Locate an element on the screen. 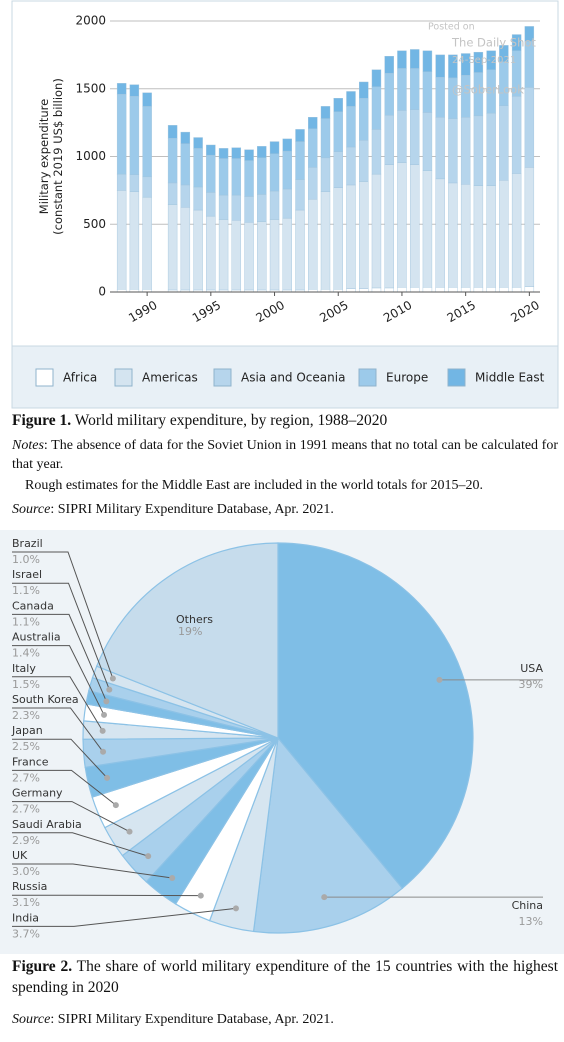 The width and height of the screenshot is (564, 1042). legend-label: Europe is located at coordinates (407, 378).